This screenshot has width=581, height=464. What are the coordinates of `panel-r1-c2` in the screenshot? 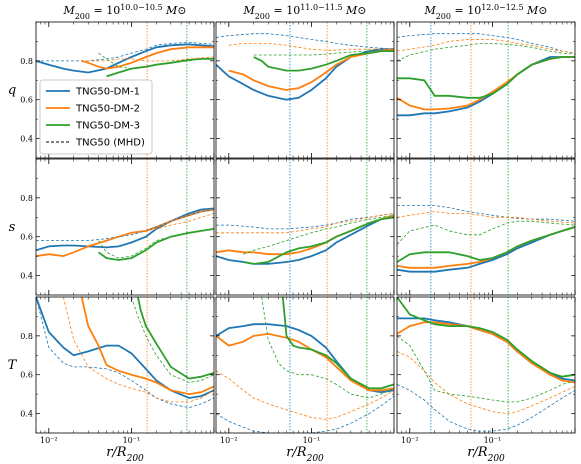 It's located at (486, 227).